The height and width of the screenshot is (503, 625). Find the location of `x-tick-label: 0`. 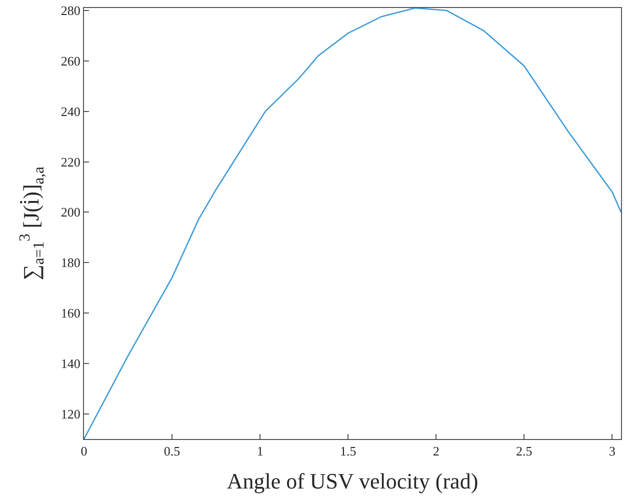

x-tick-label: 0 is located at coordinates (84, 451).